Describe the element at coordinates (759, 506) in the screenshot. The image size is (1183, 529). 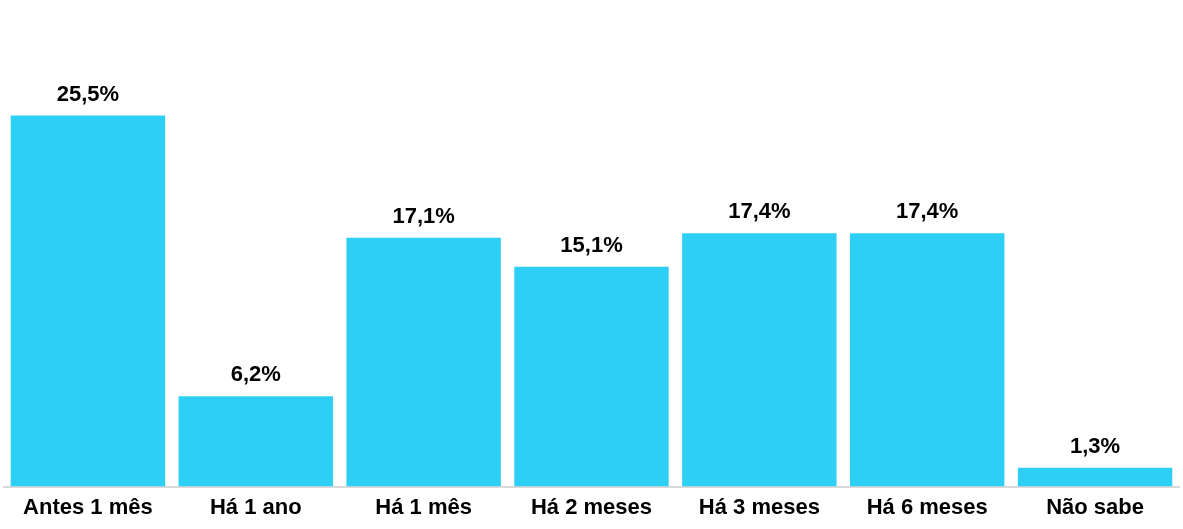
I see `x-tick-label: Há 3 meses` at that location.